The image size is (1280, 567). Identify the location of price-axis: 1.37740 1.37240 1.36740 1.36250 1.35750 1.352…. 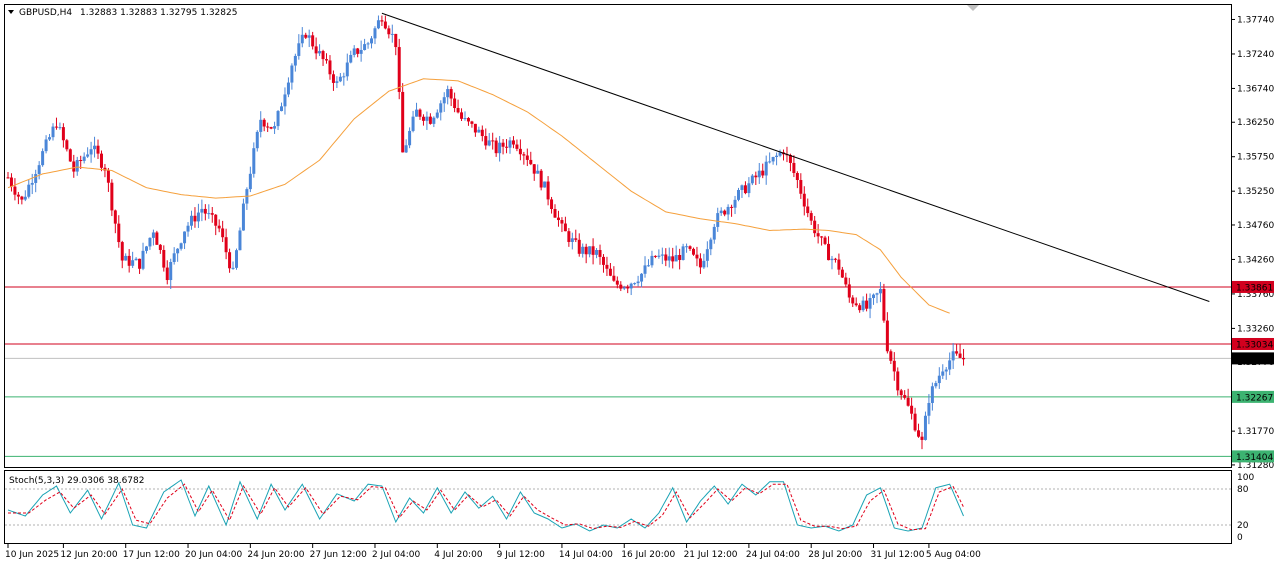
(1252, 243).